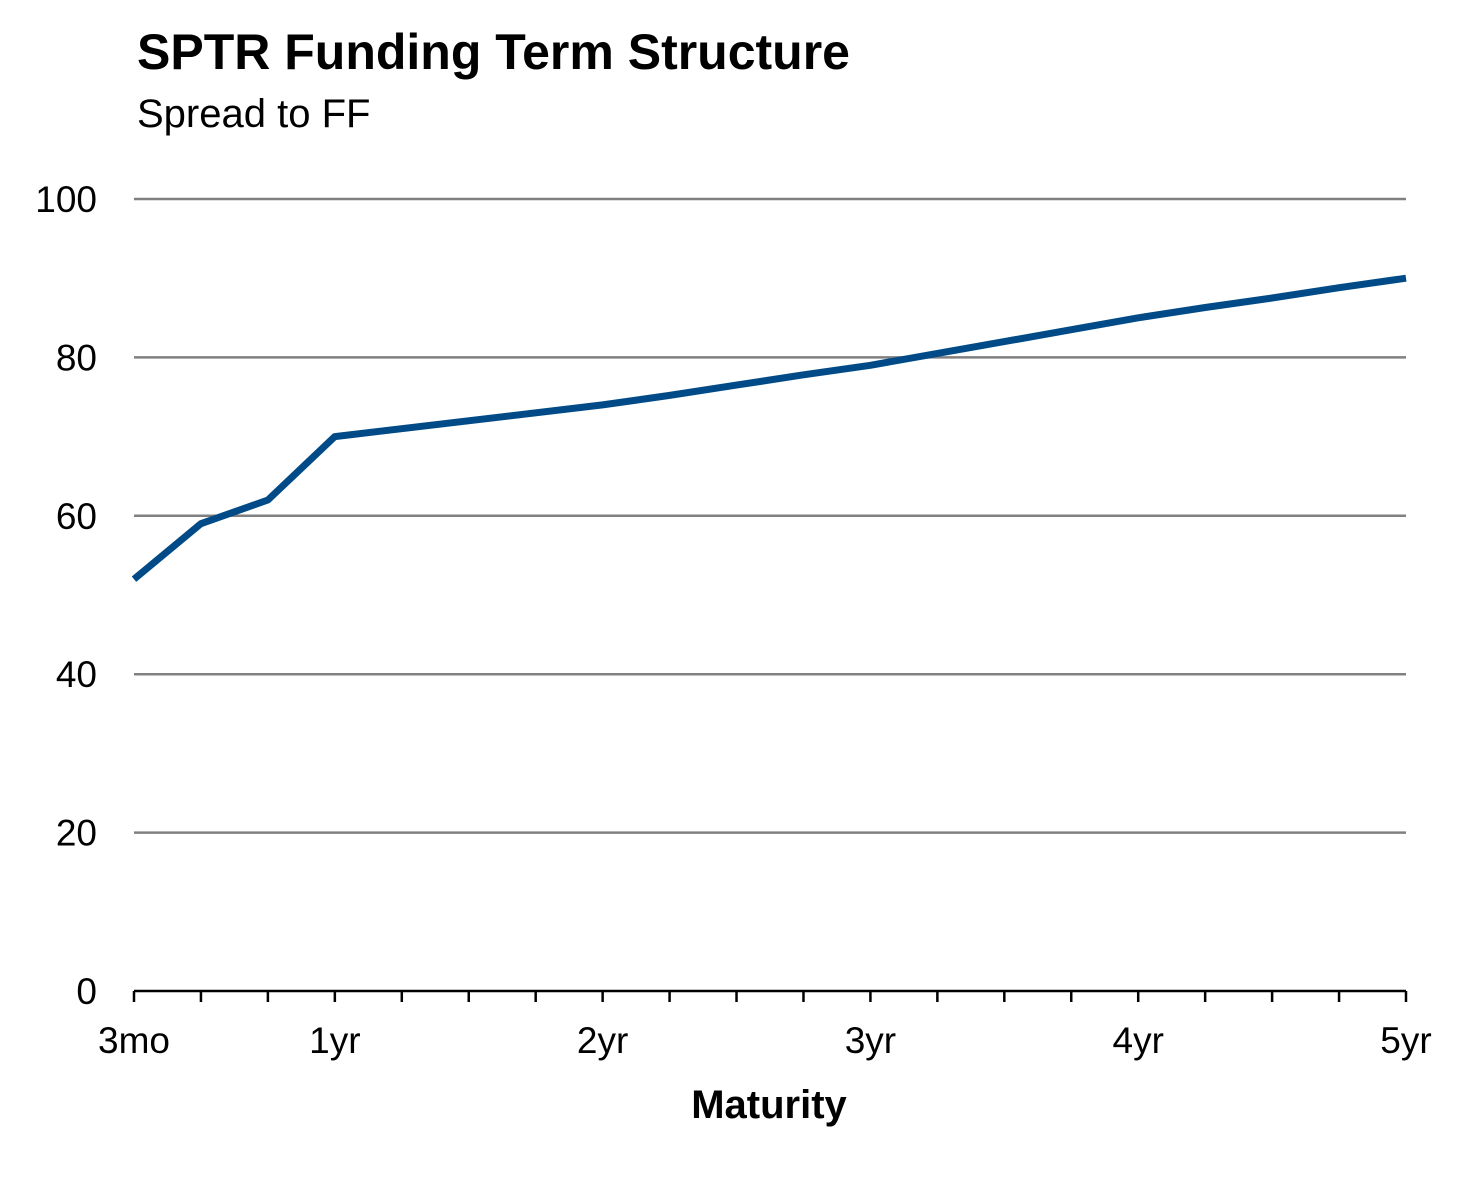 The height and width of the screenshot is (1186, 1484). What do you see at coordinates (76, 833) in the screenshot?
I see `y-tick-label: 20` at bounding box center [76, 833].